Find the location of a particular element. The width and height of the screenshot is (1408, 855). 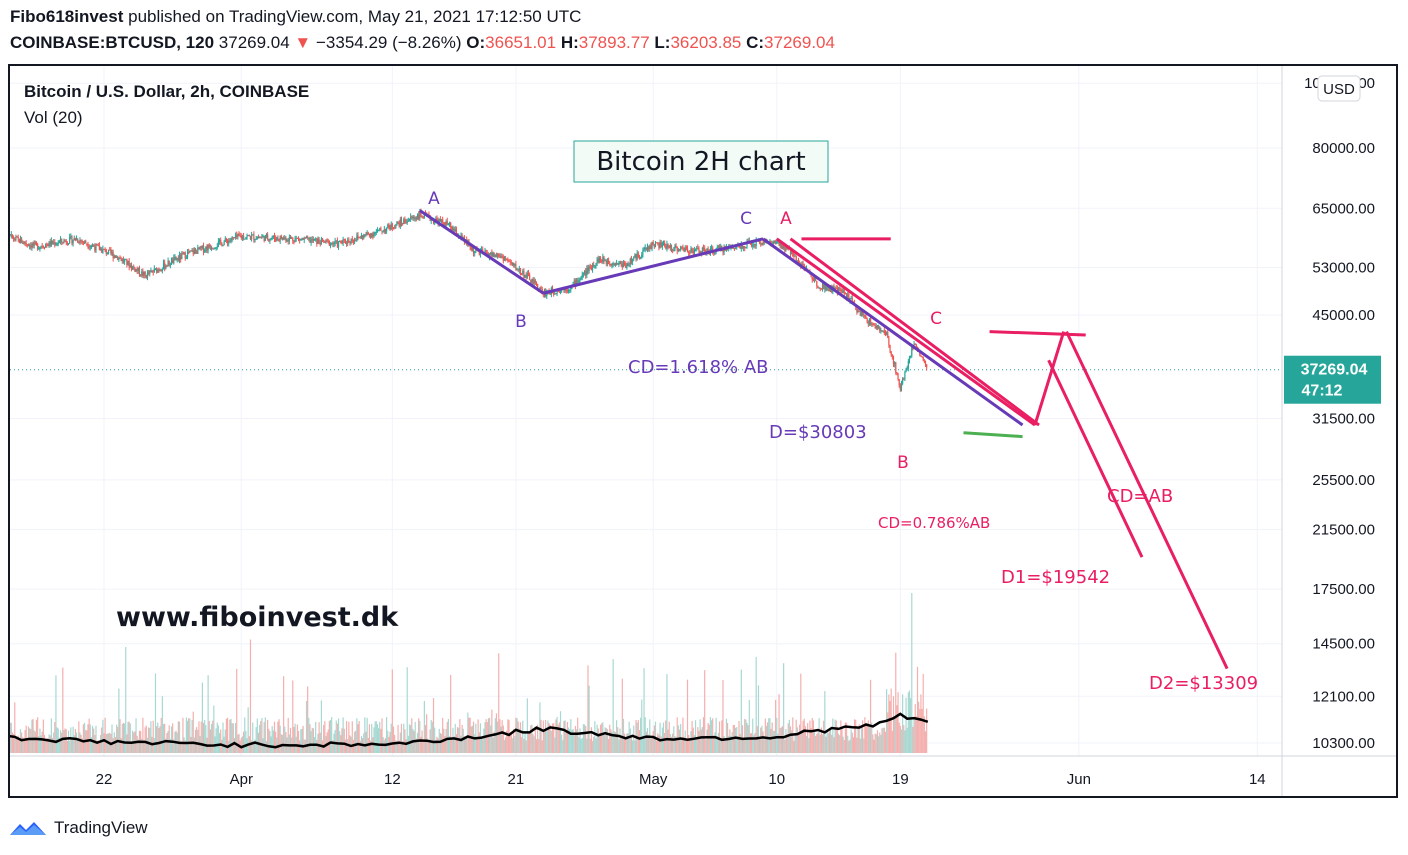

time-axis: 22 Apr 12 21 May 10 19 Jun 14 is located at coordinates (681, 779).